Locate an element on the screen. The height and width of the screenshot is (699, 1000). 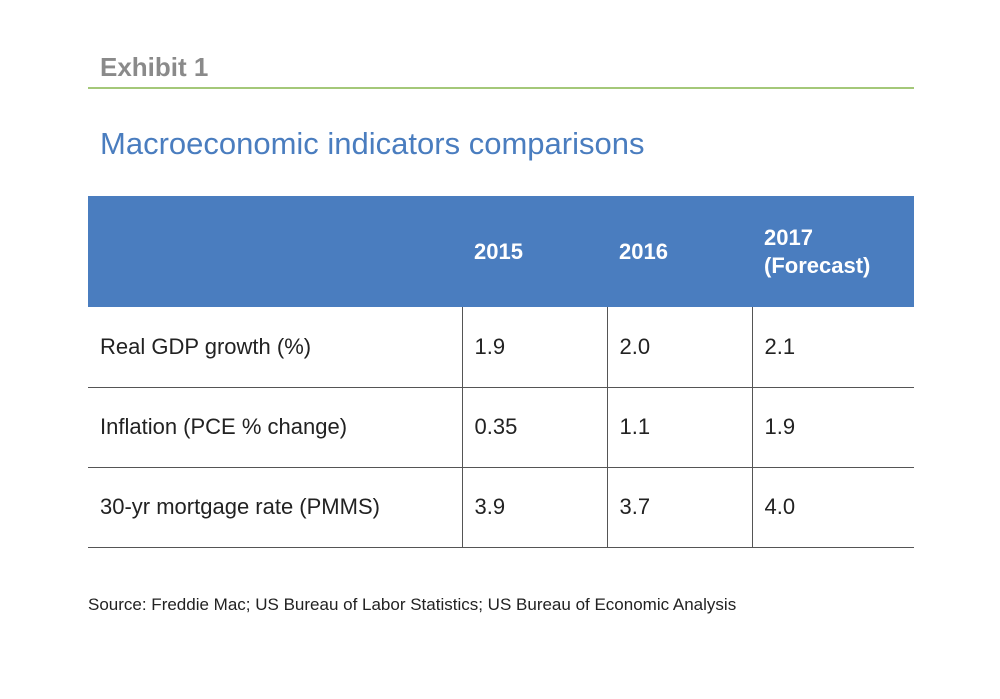
header-row: 2015 2016 2017 (Forecast) is located at coordinates (501, 251).